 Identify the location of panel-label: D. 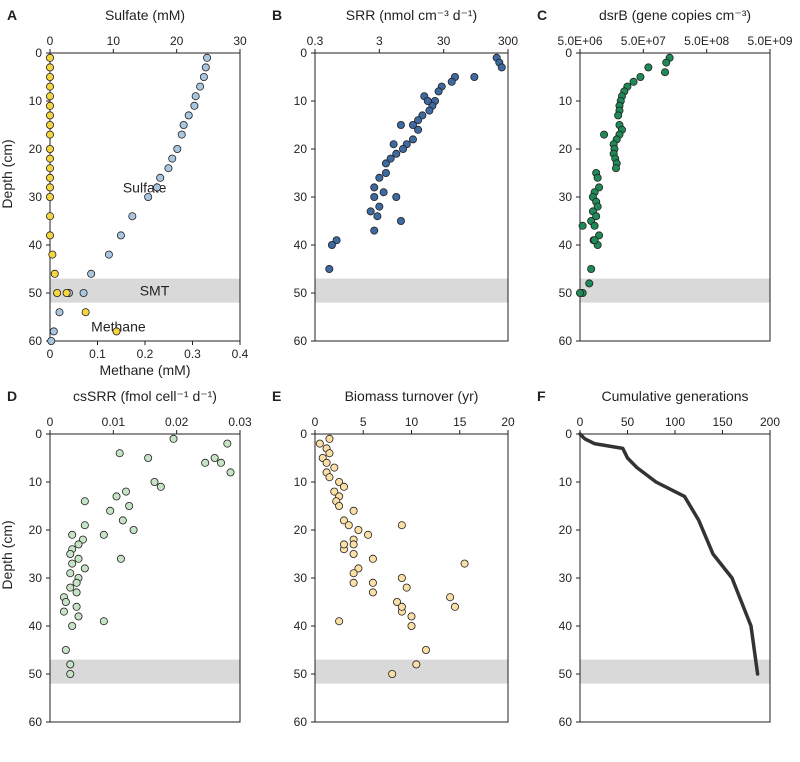
(12, 396).